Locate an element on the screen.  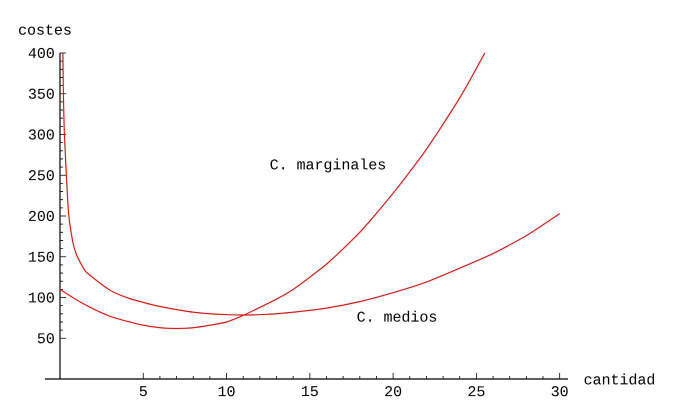
x-tick-label: 30 is located at coordinates (560, 391).